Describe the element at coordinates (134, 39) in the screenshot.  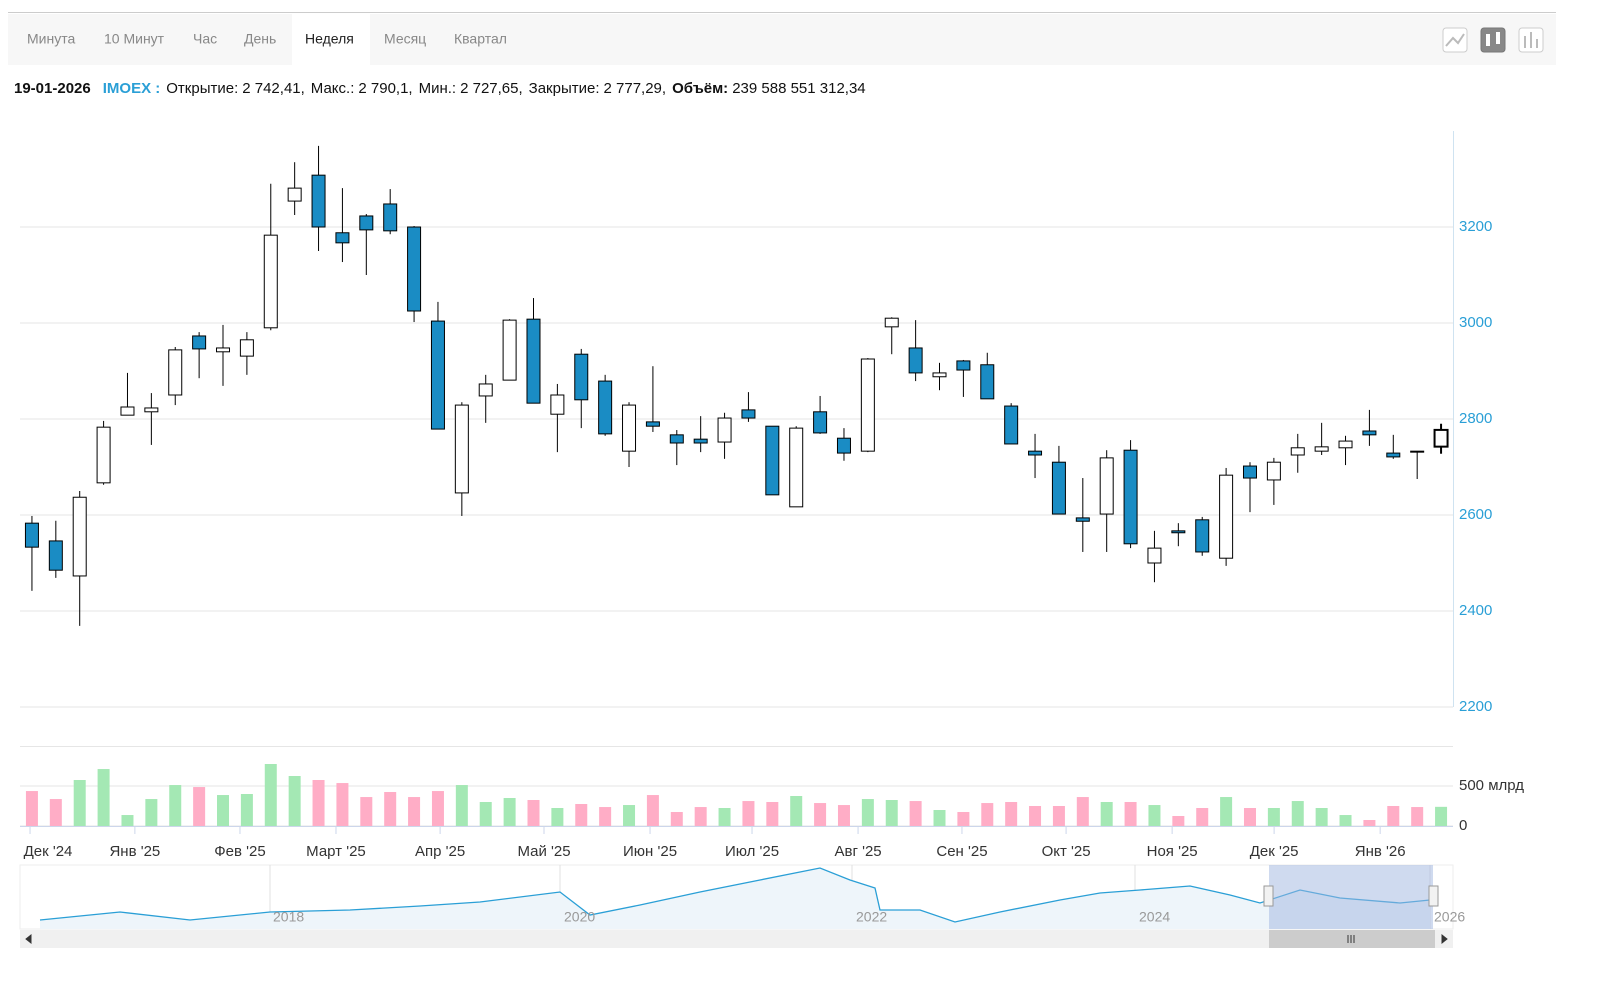
I see `tab: 10 Минут` at that location.